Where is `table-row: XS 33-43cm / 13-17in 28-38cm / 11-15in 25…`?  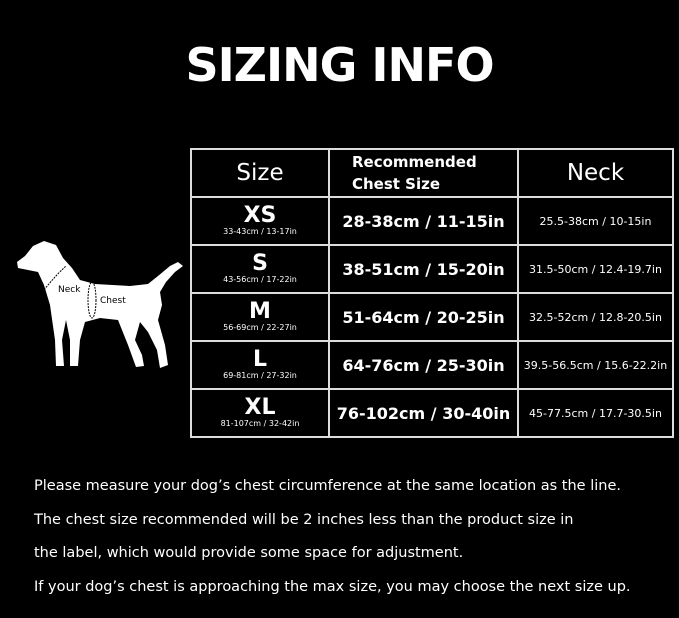 table-row: XS 33-43cm / 13-17in 28-38cm / 11-15in 25… is located at coordinates (432, 221).